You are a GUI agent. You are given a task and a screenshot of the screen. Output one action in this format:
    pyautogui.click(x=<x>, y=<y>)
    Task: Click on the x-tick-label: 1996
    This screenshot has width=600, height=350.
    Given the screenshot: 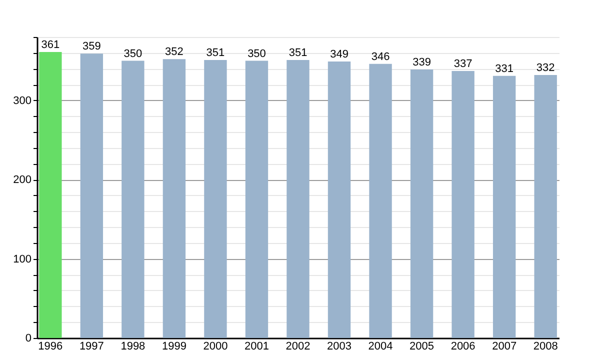 What is the action you would take?
    pyautogui.click(x=50, y=345)
    